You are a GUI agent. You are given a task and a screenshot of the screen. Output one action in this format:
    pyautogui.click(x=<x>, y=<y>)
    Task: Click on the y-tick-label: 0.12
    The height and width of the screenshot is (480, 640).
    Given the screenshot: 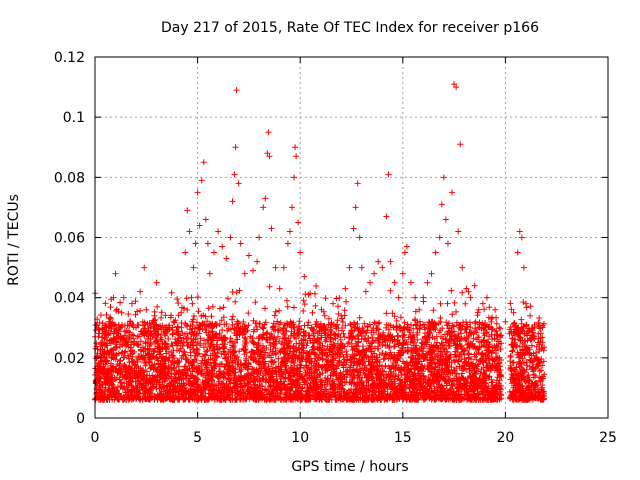 What is the action you would take?
    pyautogui.click(x=69, y=58)
    